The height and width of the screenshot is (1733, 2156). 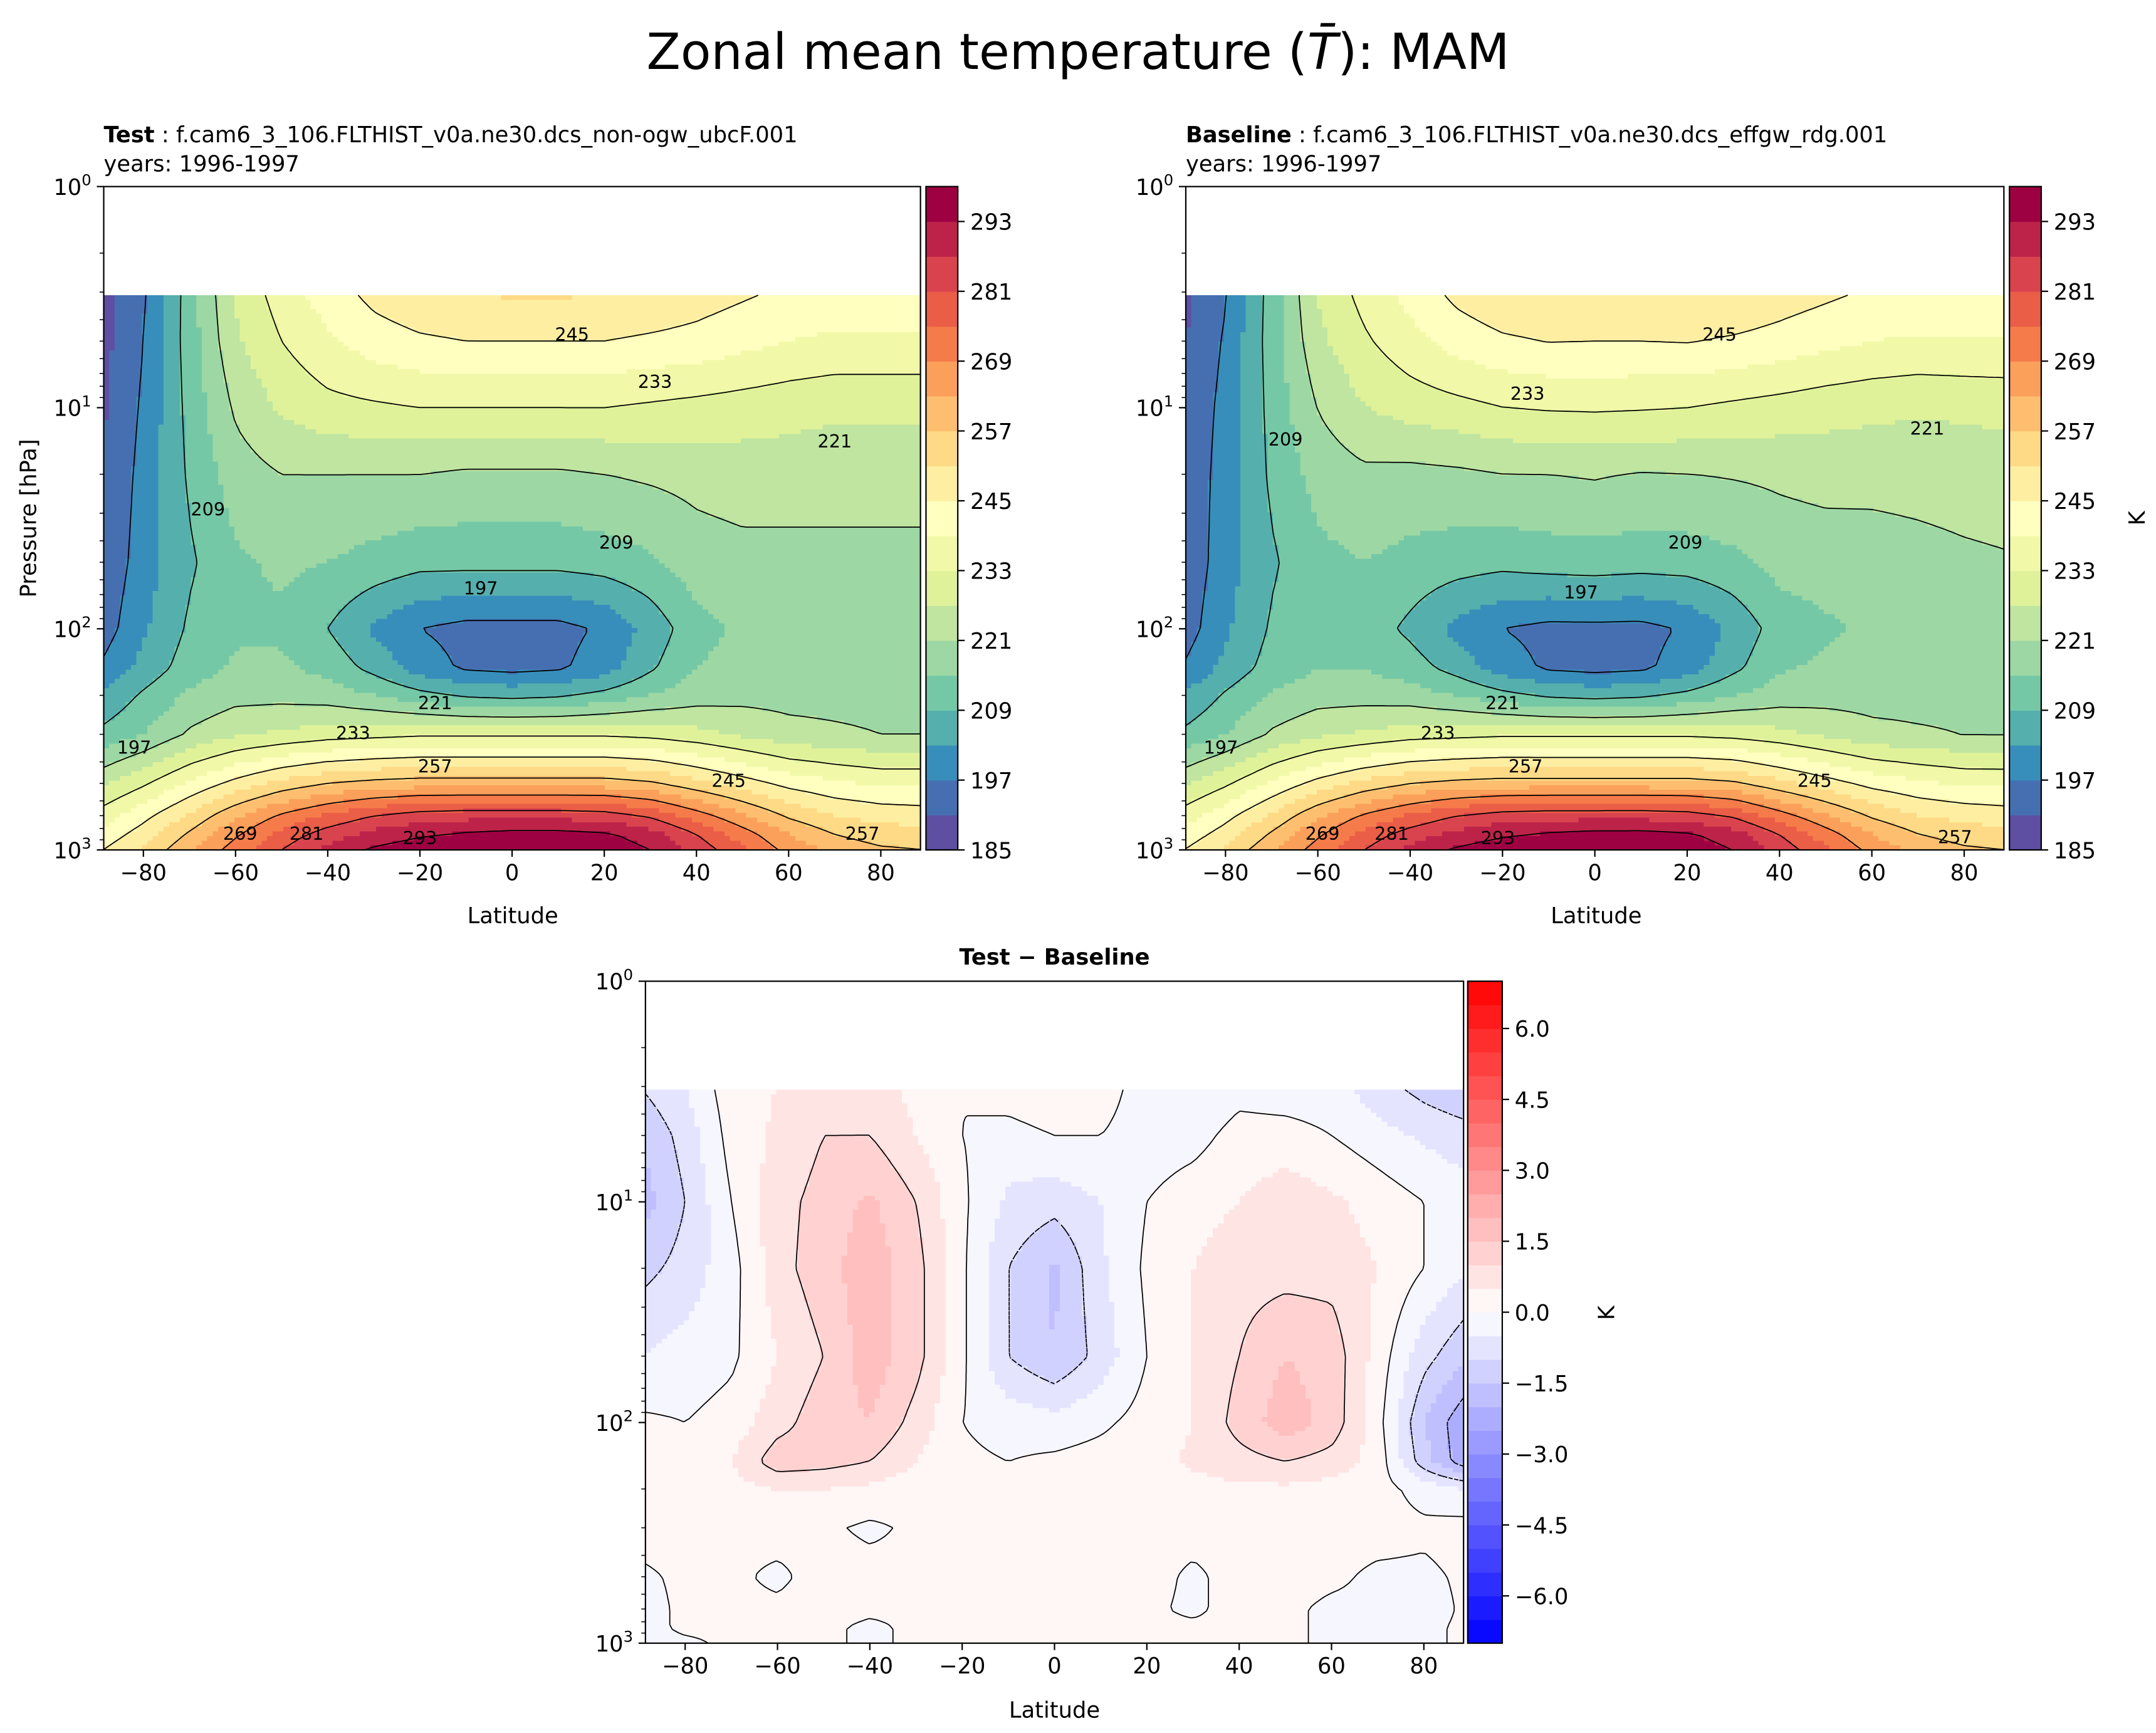 What do you see at coordinates (1528, 393) in the screenshot?
I see `contour-label: 233` at bounding box center [1528, 393].